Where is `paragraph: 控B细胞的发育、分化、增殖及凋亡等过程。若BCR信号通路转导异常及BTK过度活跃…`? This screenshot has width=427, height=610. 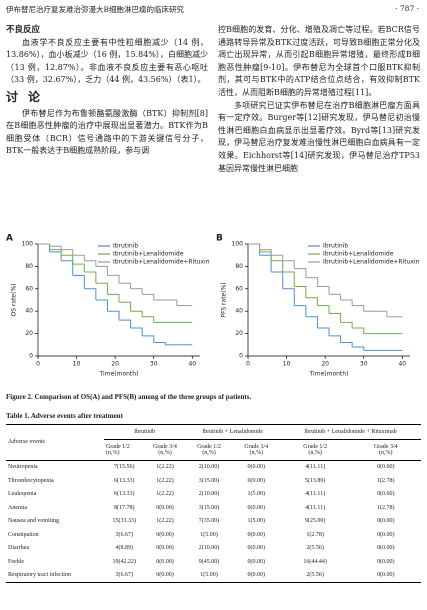 paragraph: 控B细胞的发育、分化、增殖及凋亡等过程。若BCR信号通路转导异常及BTK过度活跃… is located at coordinates (319, 61).